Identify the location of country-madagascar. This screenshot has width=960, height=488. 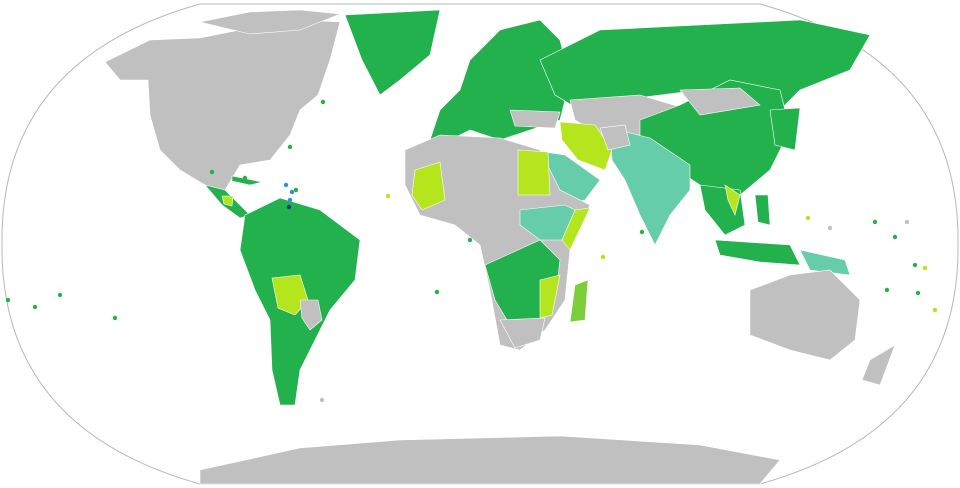
(579, 301).